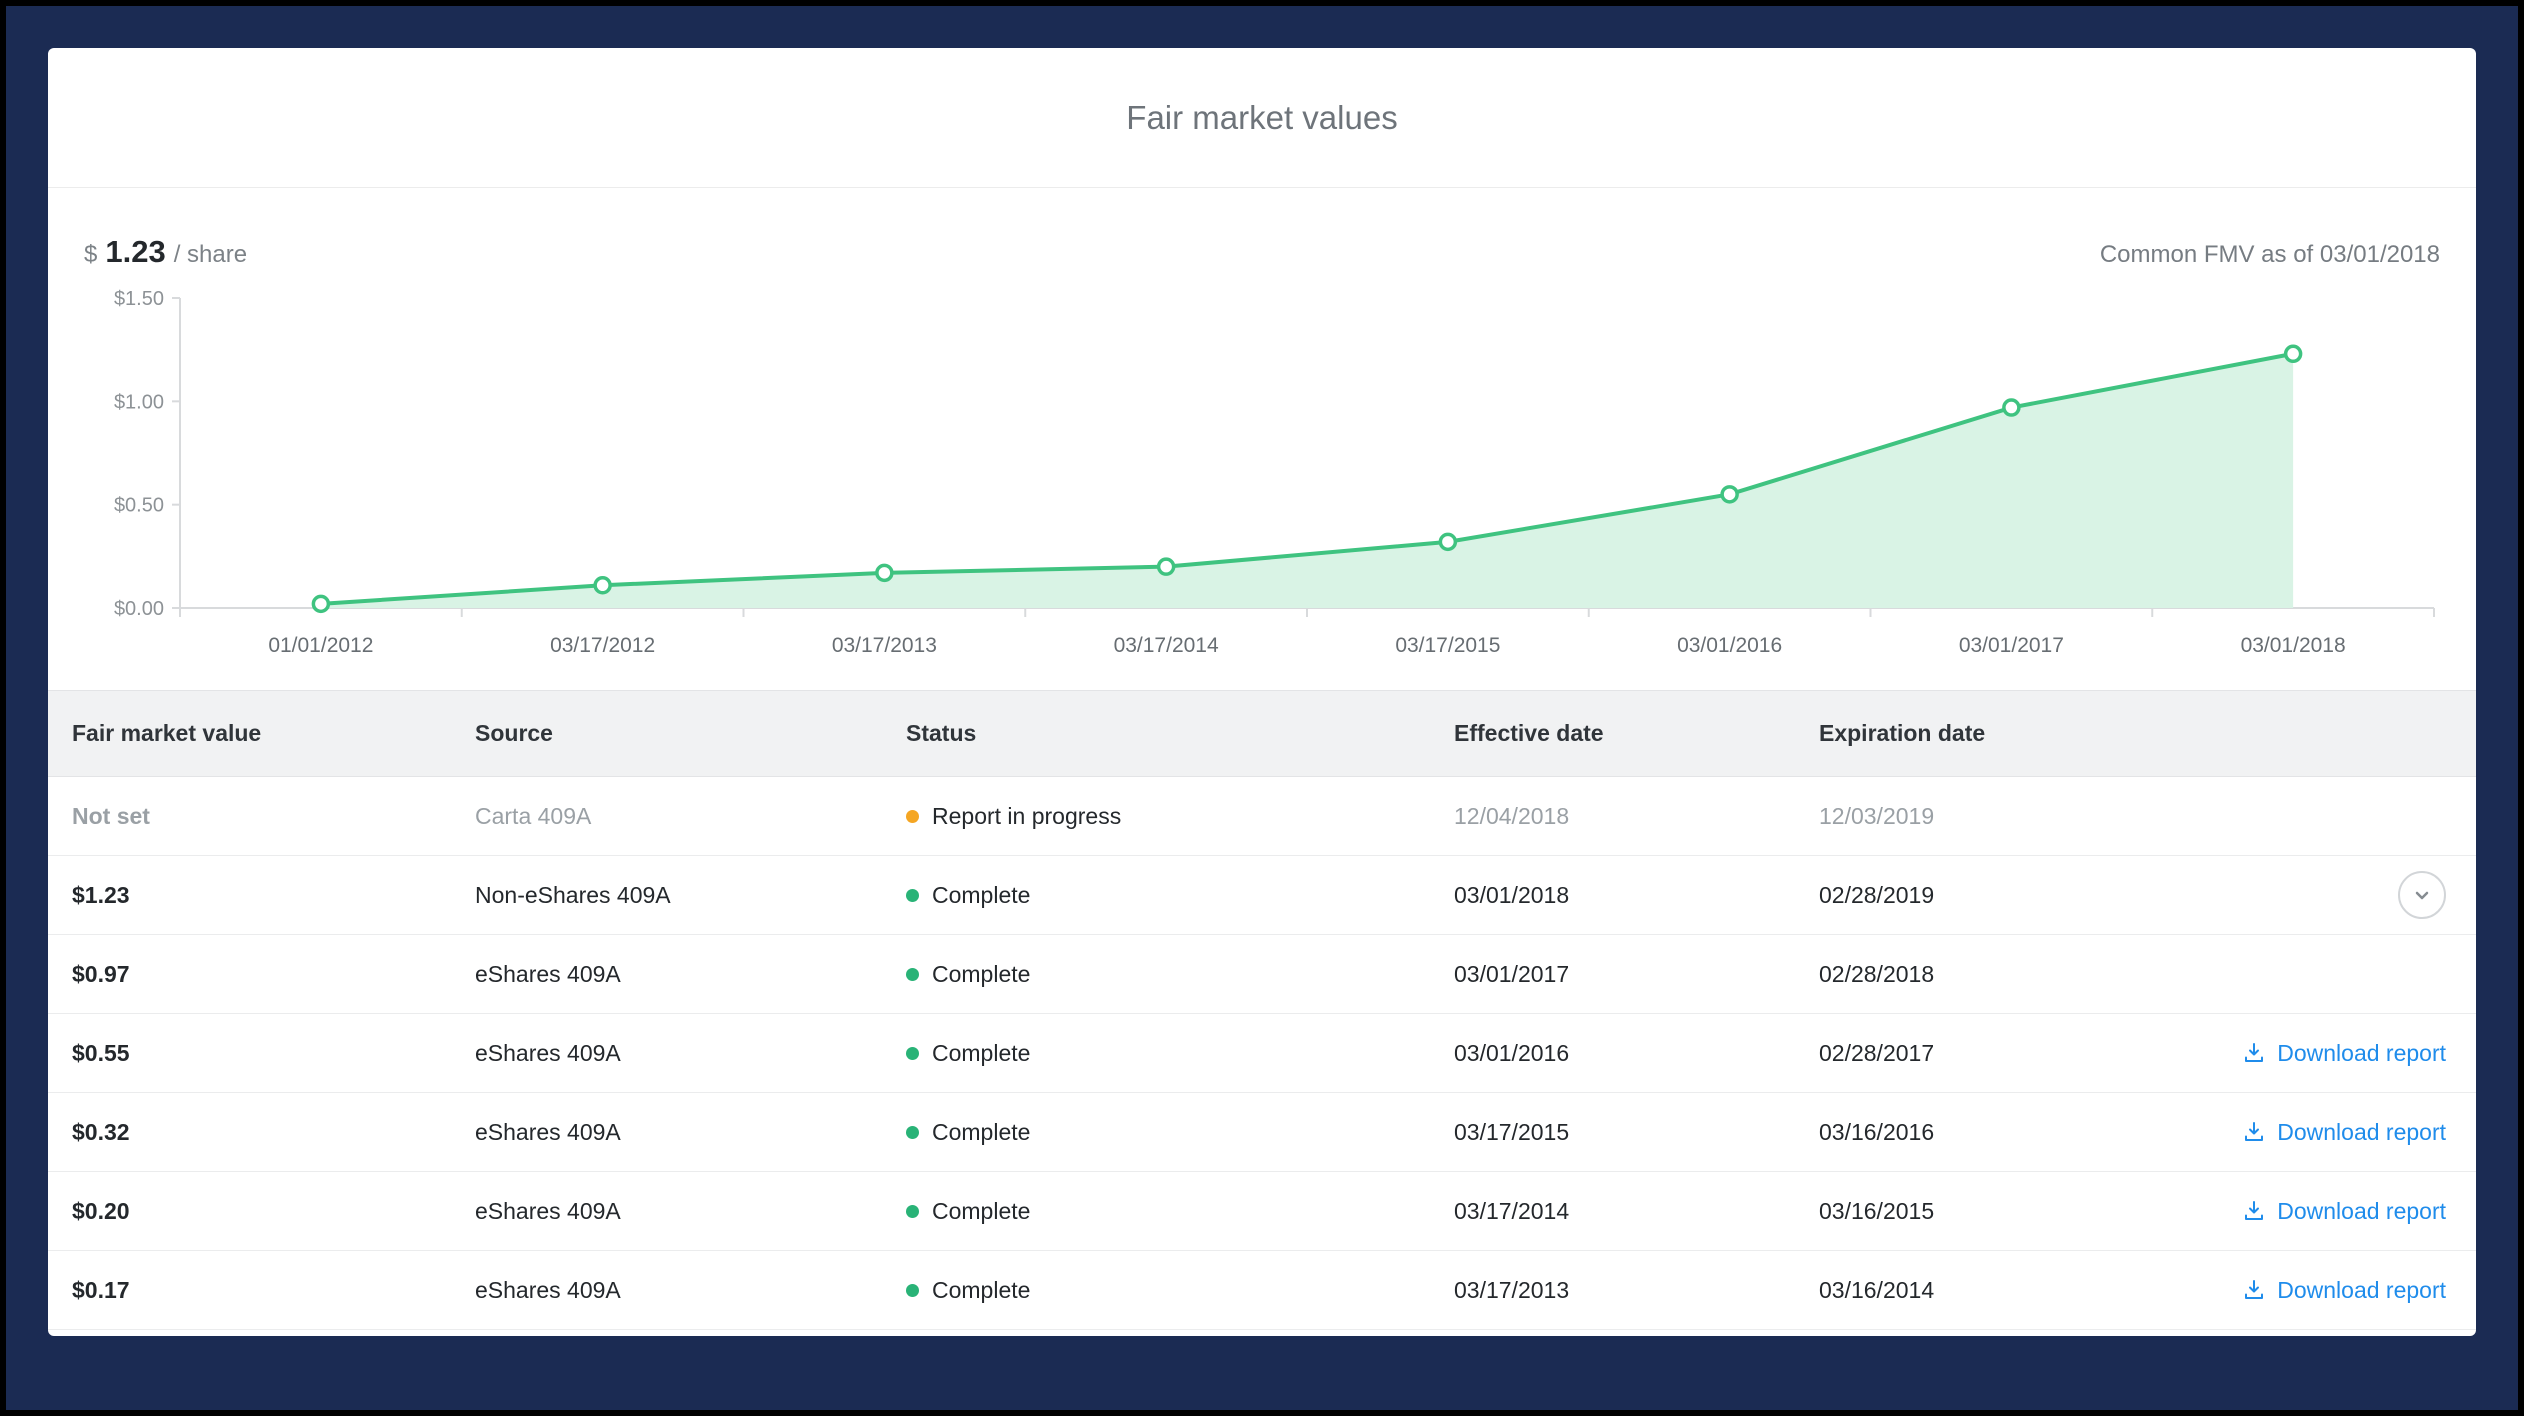 This screenshot has height=1416, width=2524. What do you see at coordinates (101, 894) in the screenshot?
I see `fmv-cell: $1.23` at bounding box center [101, 894].